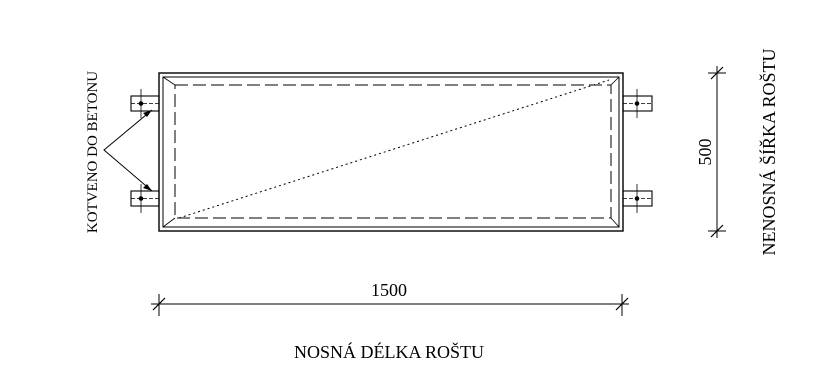  What do you see at coordinates (128, 150) in the screenshot?
I see `anchor-leader-lines` at bounding box center [128, 150].